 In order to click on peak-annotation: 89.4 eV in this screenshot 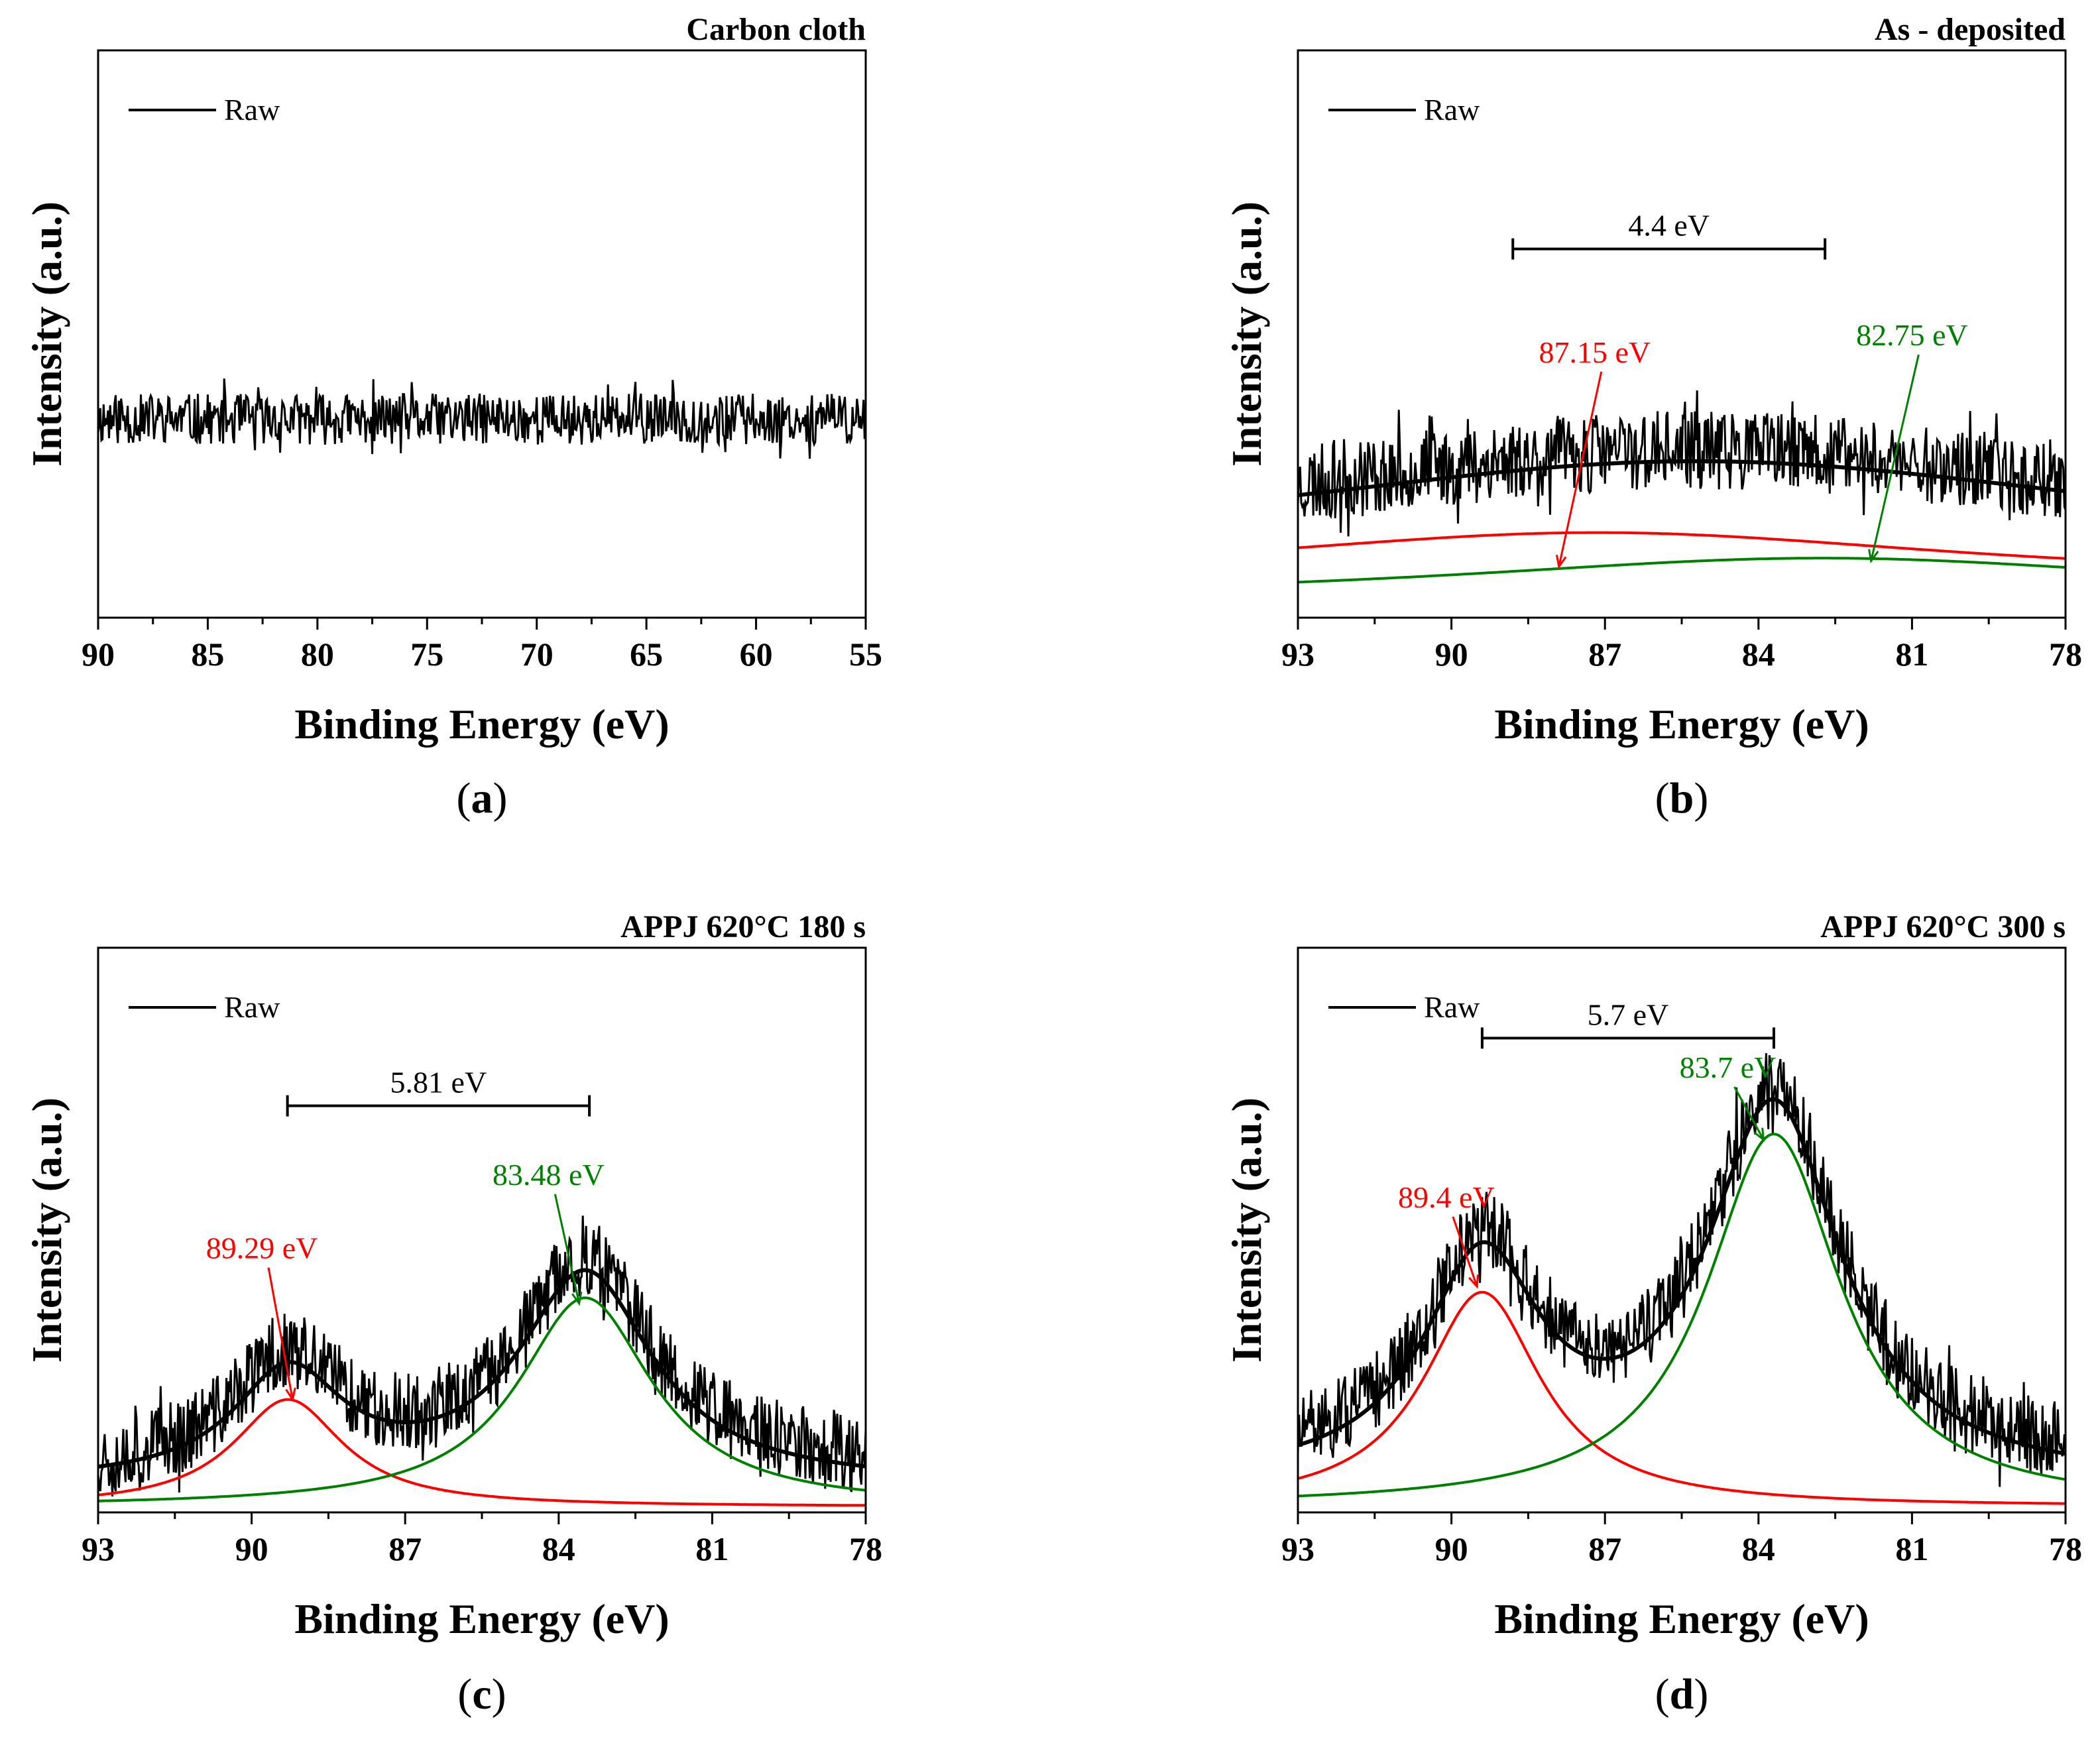, I will do `click(1446, 1234)`.